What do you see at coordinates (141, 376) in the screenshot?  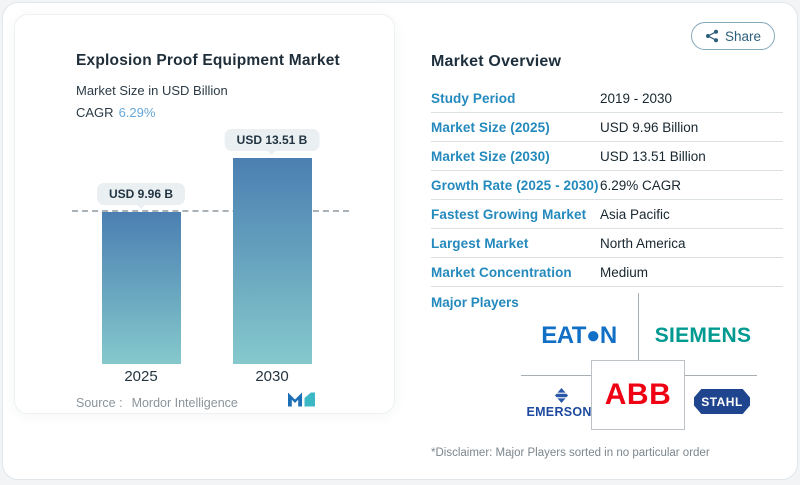 I see `x-axis-label-2025: 2025` at bounding box center [141, 376].